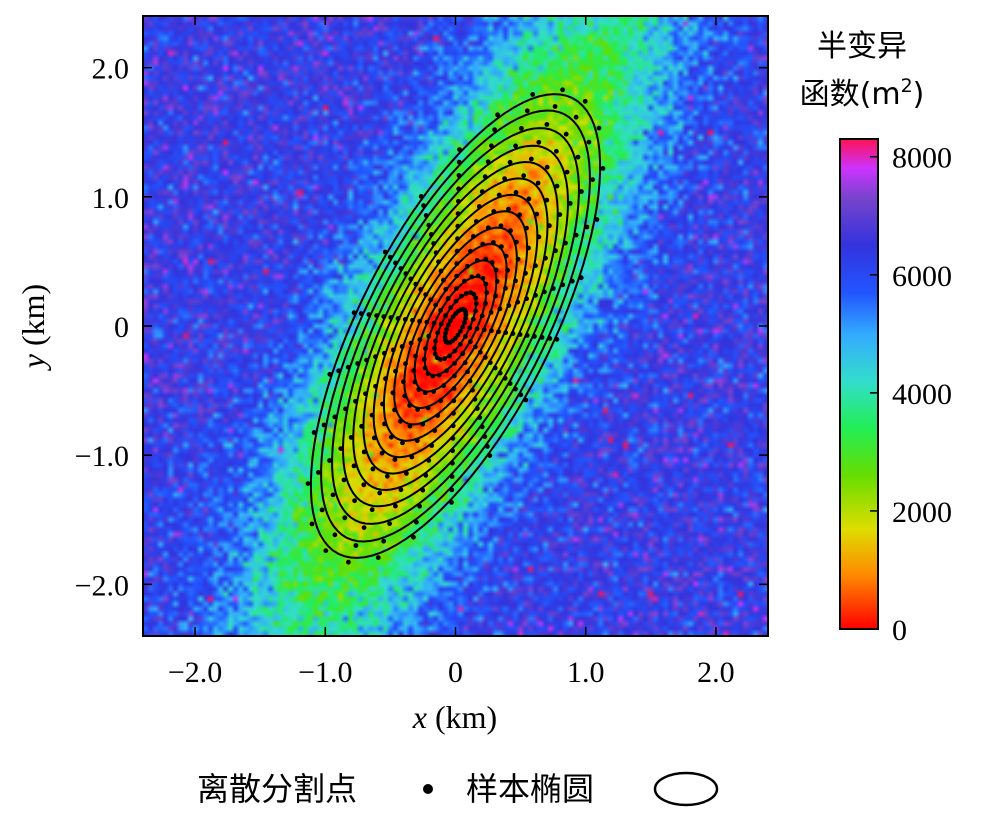 Image resolution: width=1000 pixels, height=836 pixels. Describe the element at coordinates (33, 319) in the screenshot. I see `y-axis-unit: (km)` at that location.